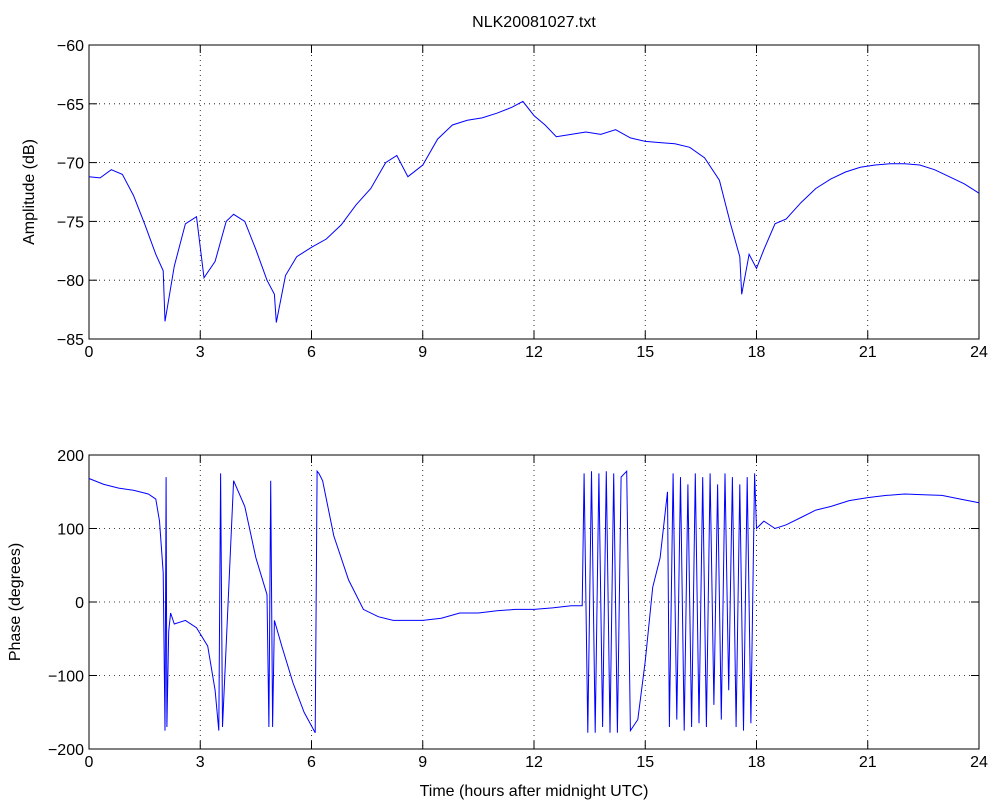 This screenshot has width=998, height=806. I want to click on amplitude-y-tick-label: −80, so click(70, 281).